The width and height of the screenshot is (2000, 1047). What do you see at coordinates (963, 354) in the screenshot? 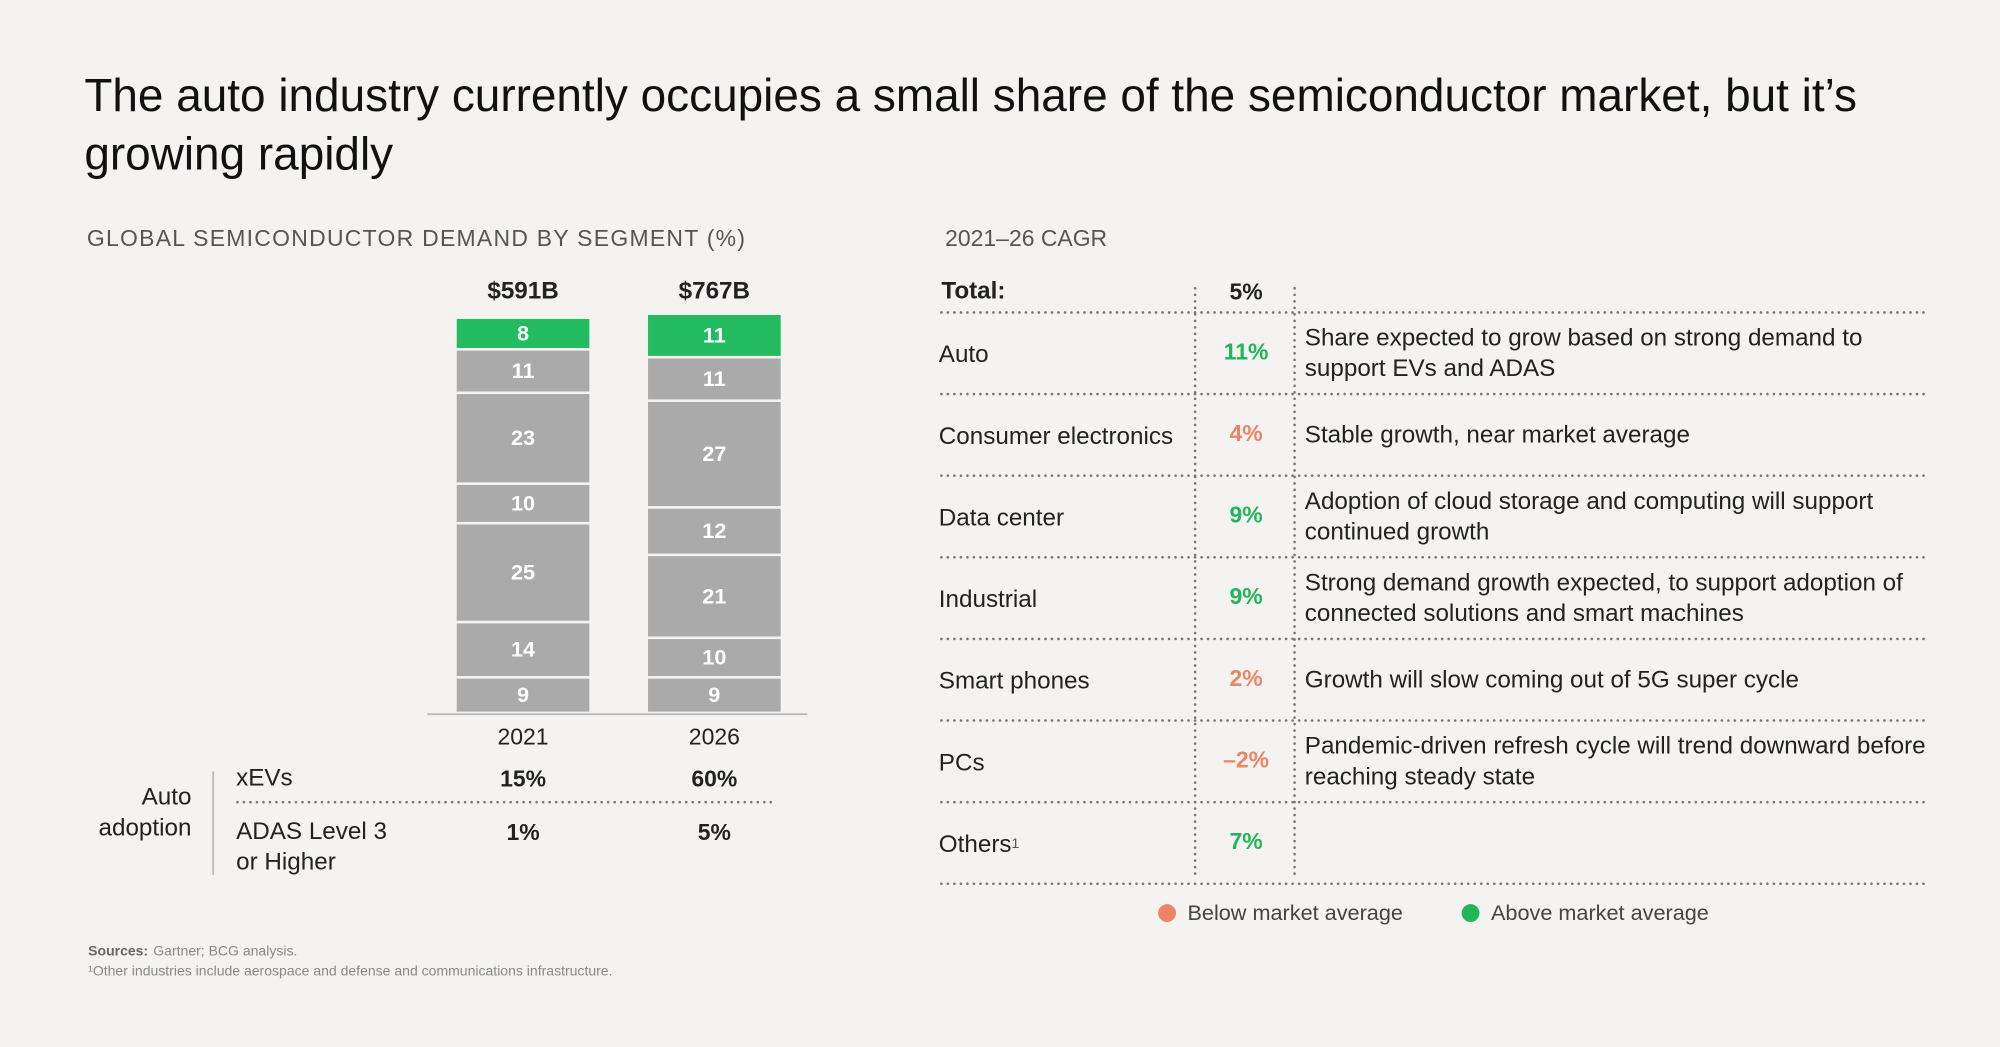
I see `row-label-text: Auto` at bounding box center [963, 354].